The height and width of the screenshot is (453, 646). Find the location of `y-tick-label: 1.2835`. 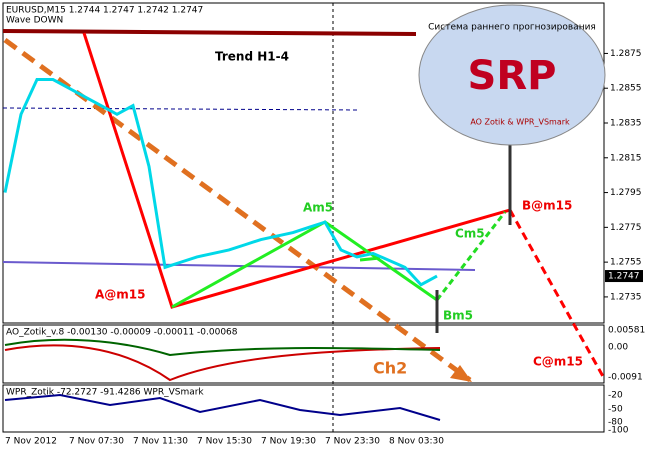

y-tick-label: 1.2835 is located at coordinates (626, 124).